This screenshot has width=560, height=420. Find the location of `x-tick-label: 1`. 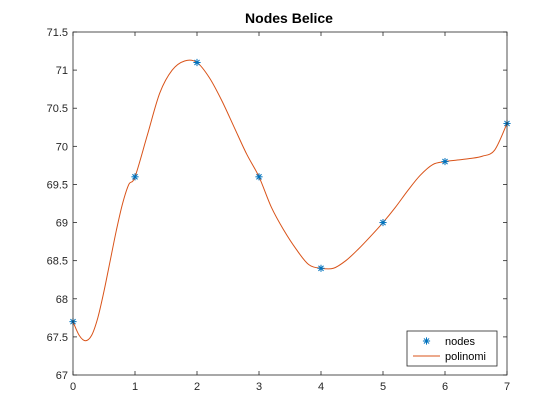

x-tick-label: 1 is located at coordinates (135, 387).